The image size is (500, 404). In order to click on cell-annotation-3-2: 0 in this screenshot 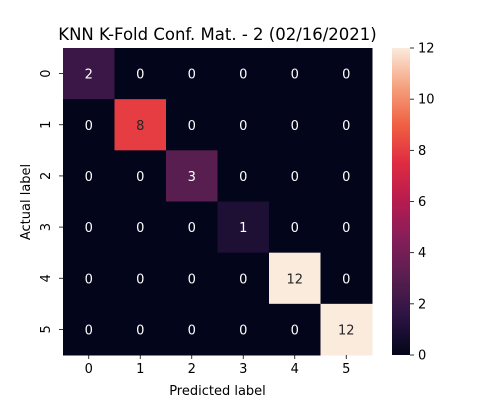, I will do `click(192, 228)`.